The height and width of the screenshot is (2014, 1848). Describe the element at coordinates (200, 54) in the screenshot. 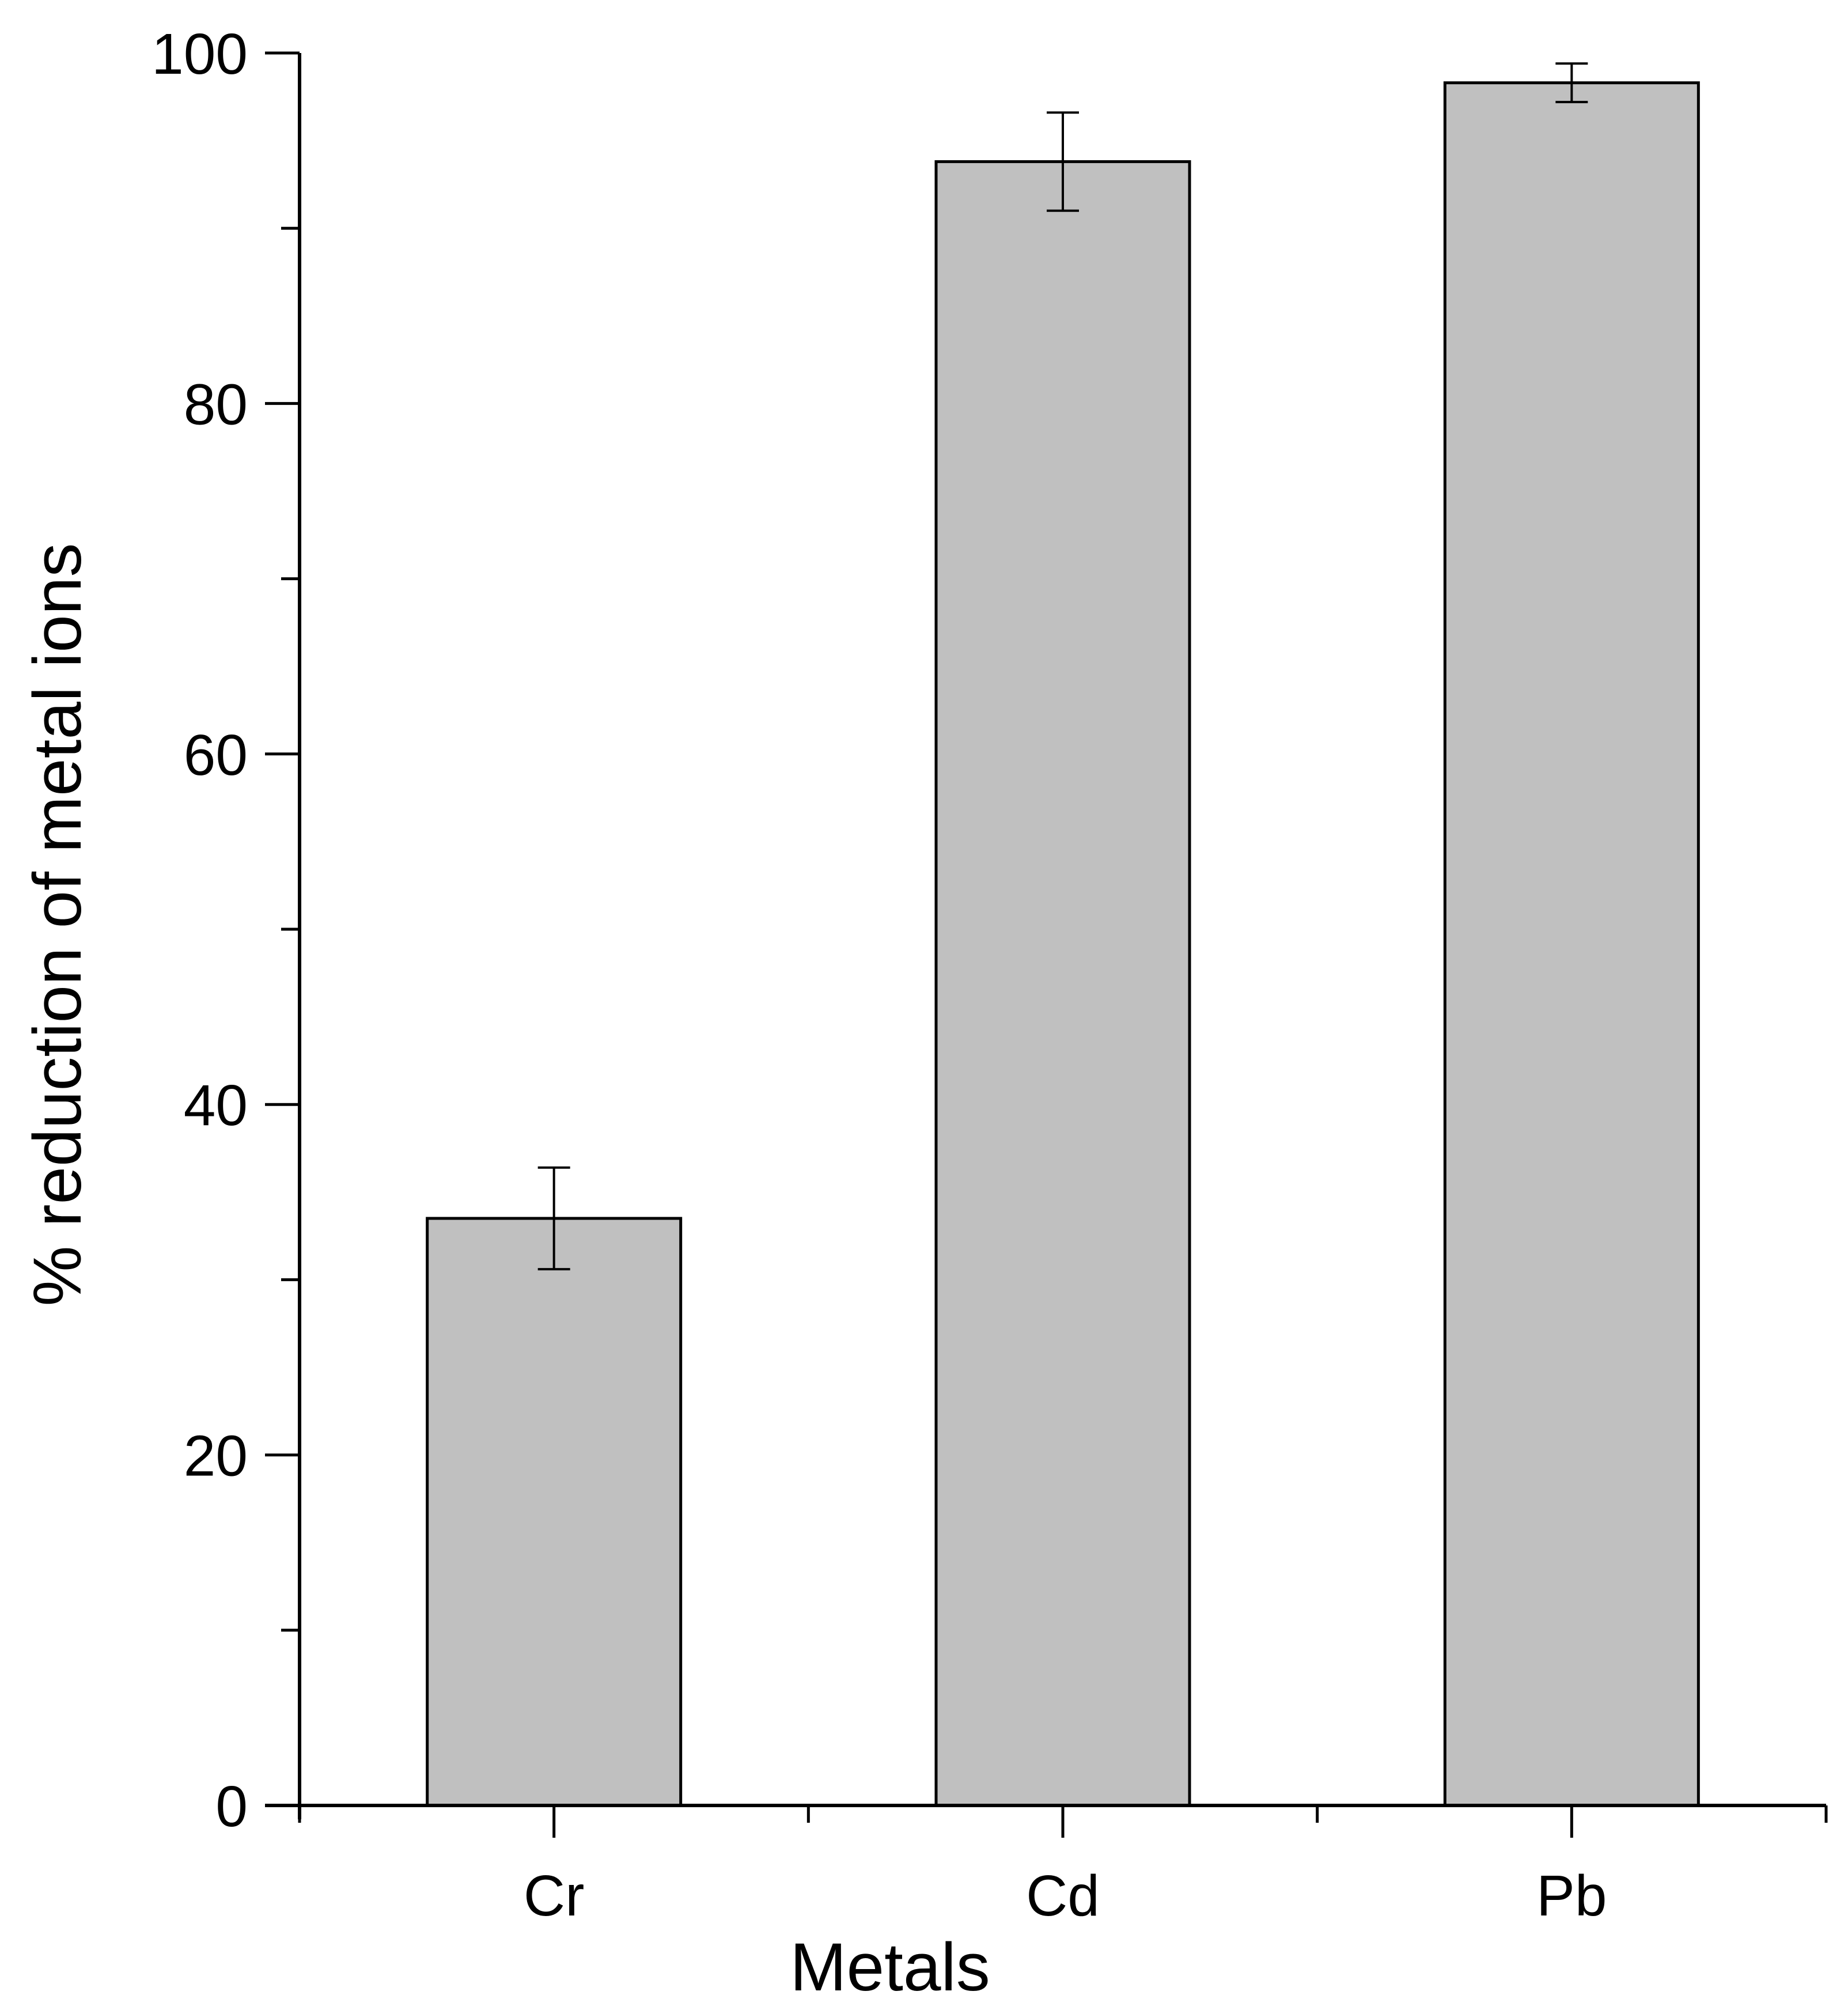

I see `y-tick-label: 100` at that location.